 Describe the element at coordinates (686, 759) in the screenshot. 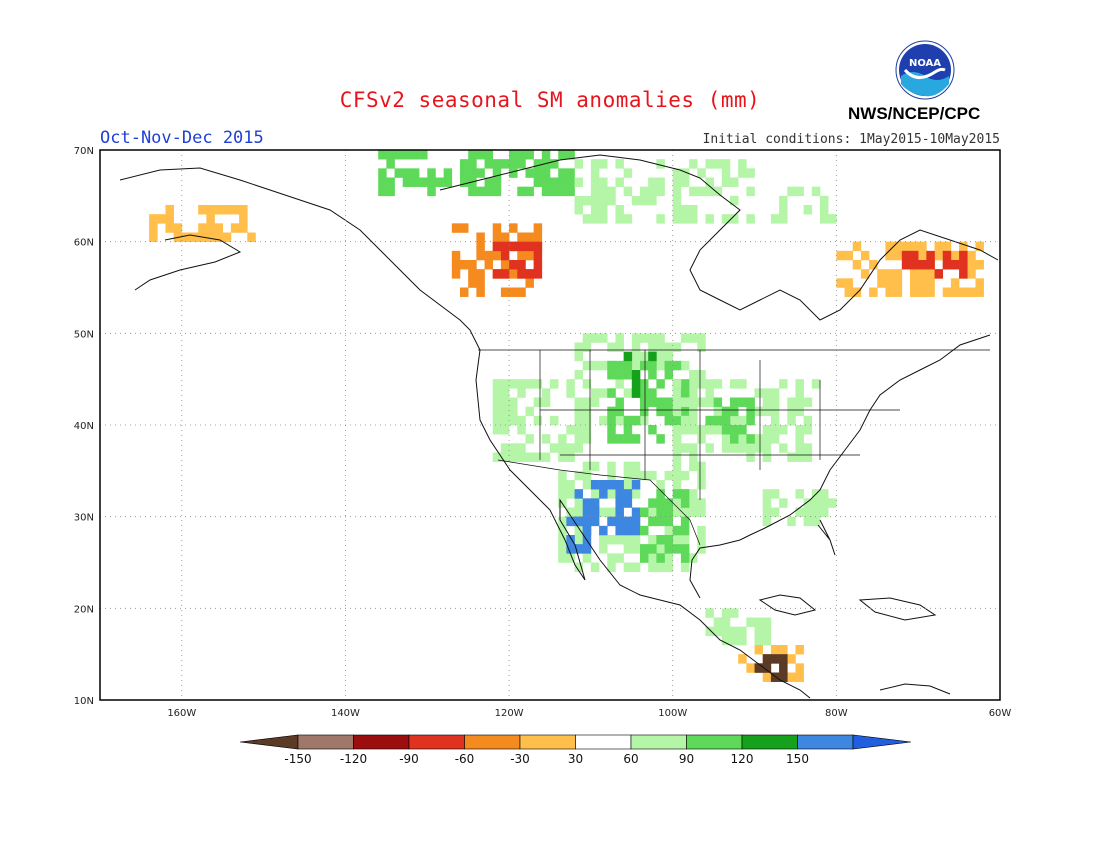

I see `colorbar-label: 90` at that location.